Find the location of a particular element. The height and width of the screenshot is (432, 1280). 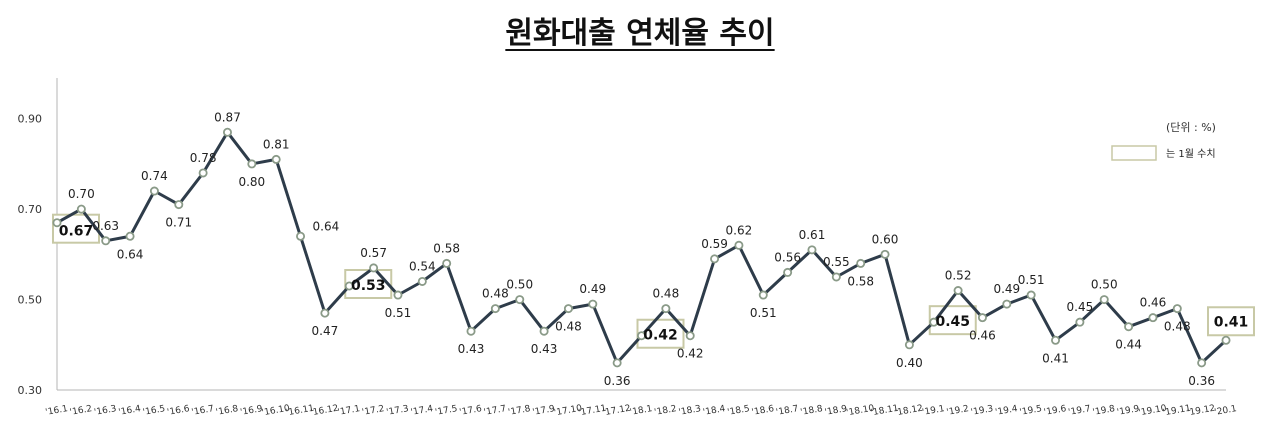

x-tick-label: '16.5 is located at coordinates (154, 411).